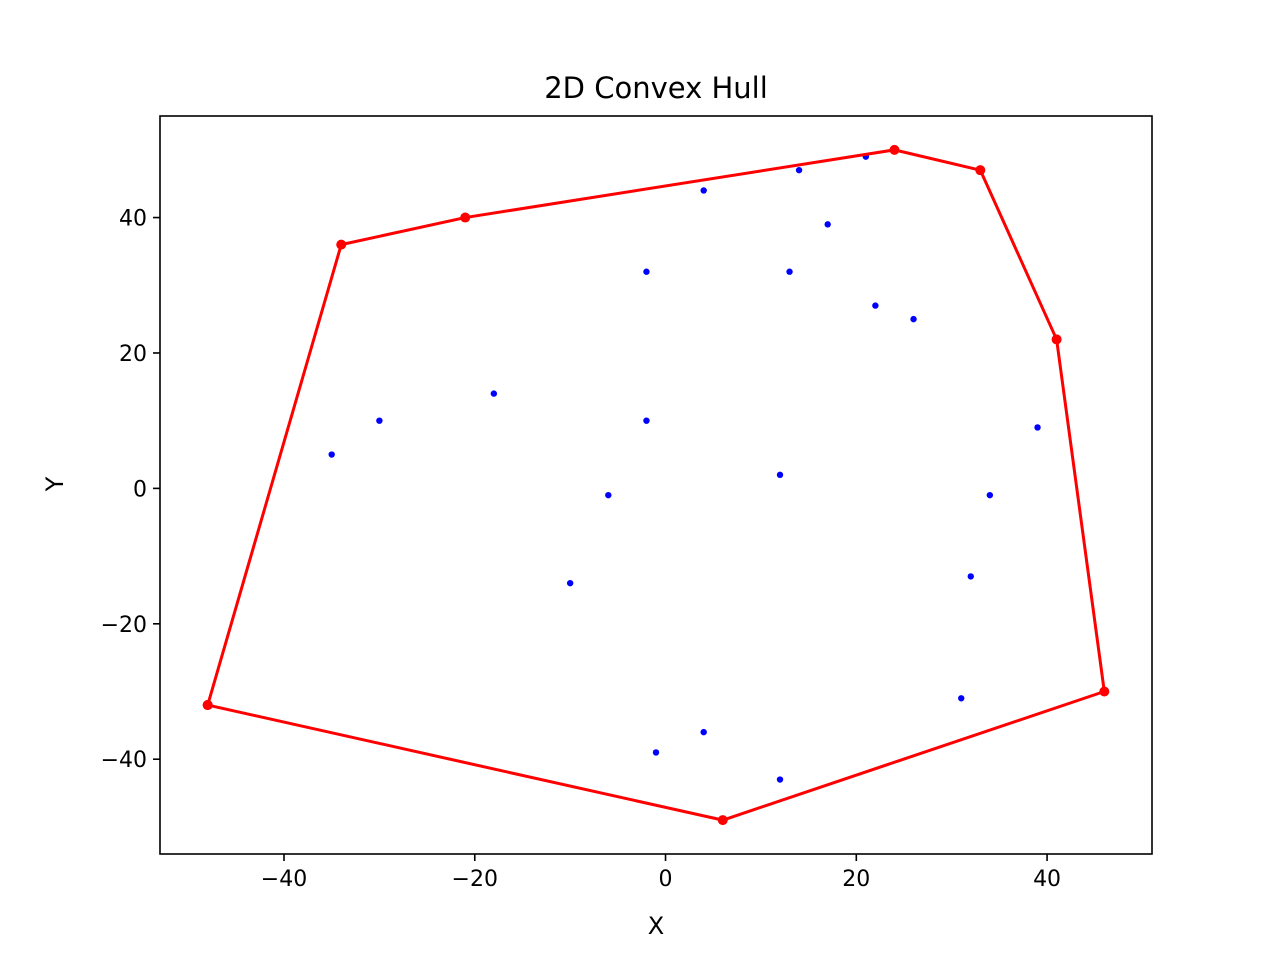 This screenshot has width=1280, height=960. What do you see at coordinates (133, 354) in the screenshot?
I see `y-tick-label: 20` at bounding box center [133, 354].